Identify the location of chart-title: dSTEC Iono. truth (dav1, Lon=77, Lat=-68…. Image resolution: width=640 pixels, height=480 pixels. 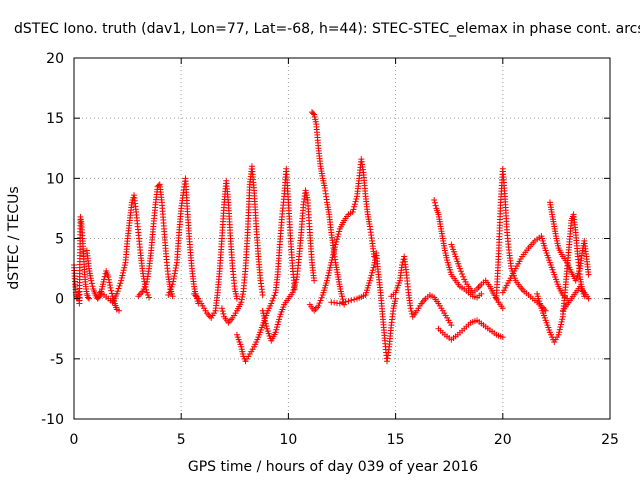
(327, 29).